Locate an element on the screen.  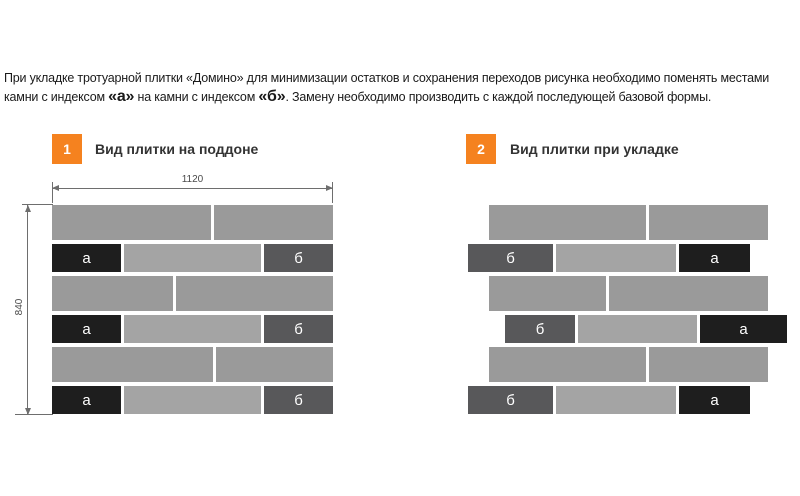
height-dim-arrow-top is located at coordinates (28, 208).